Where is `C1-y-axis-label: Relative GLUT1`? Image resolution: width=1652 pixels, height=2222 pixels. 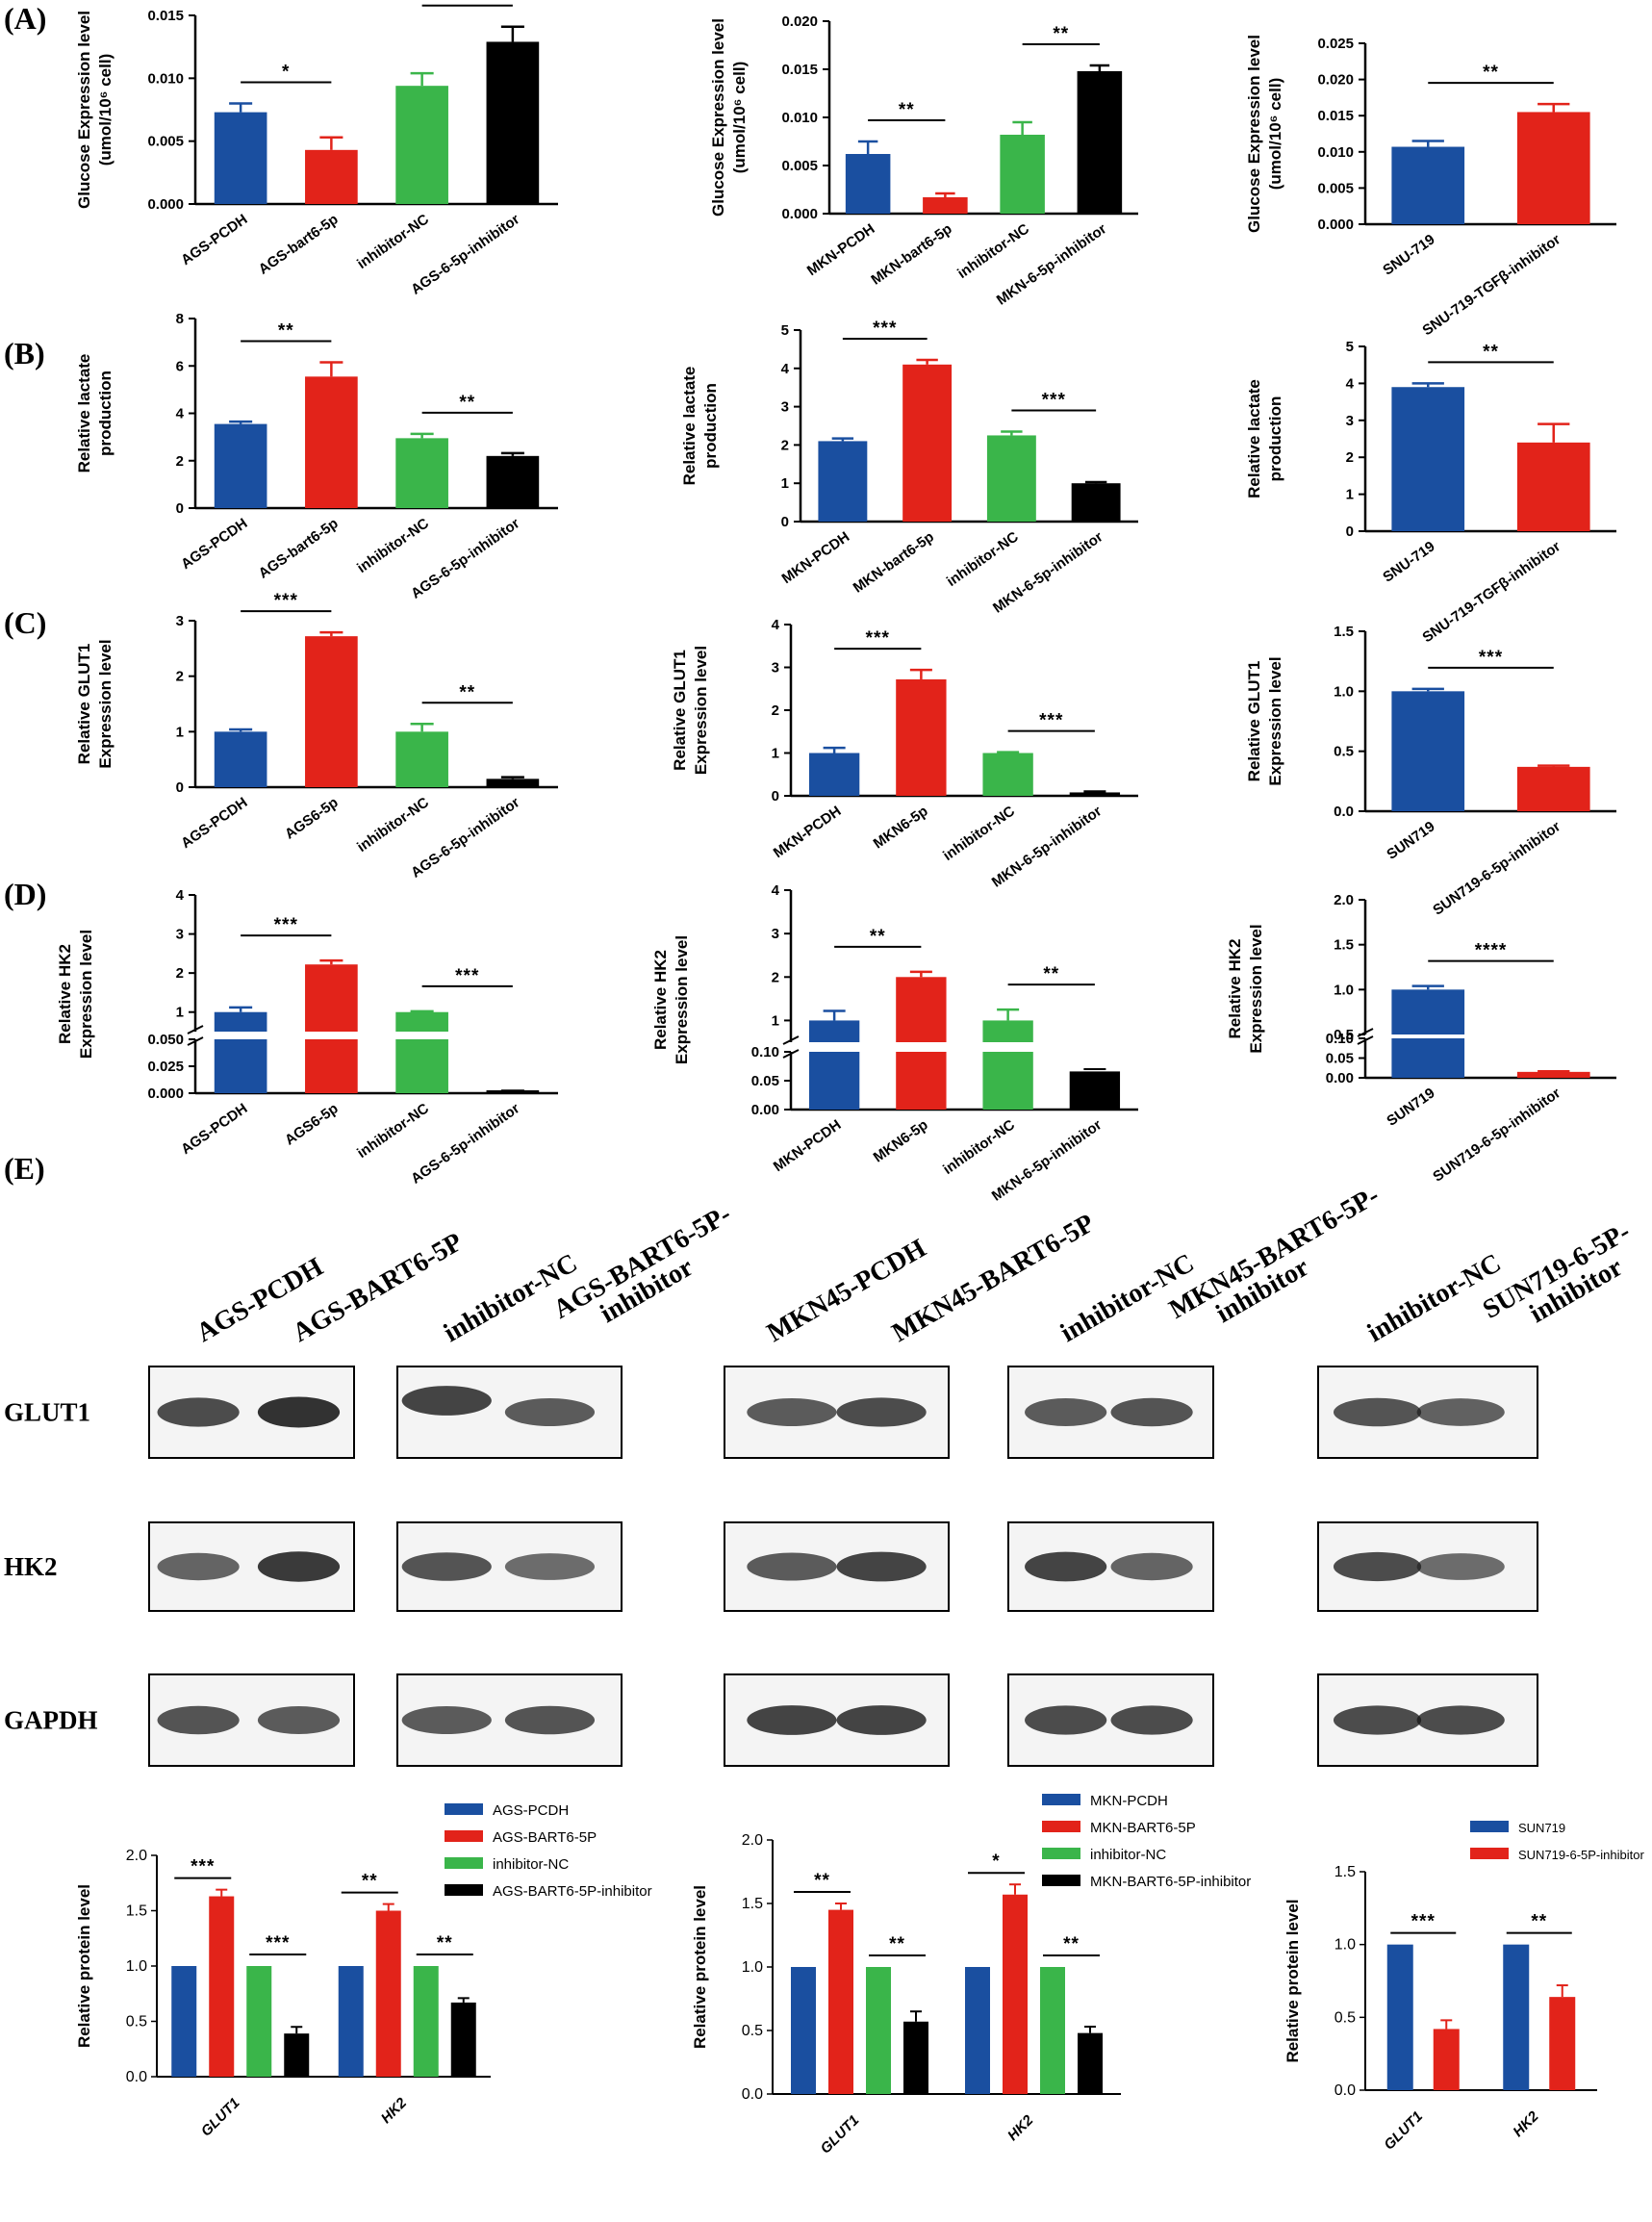
C1-y-axis-label: Relative GLUT1 is located at coordinates (84, 704).